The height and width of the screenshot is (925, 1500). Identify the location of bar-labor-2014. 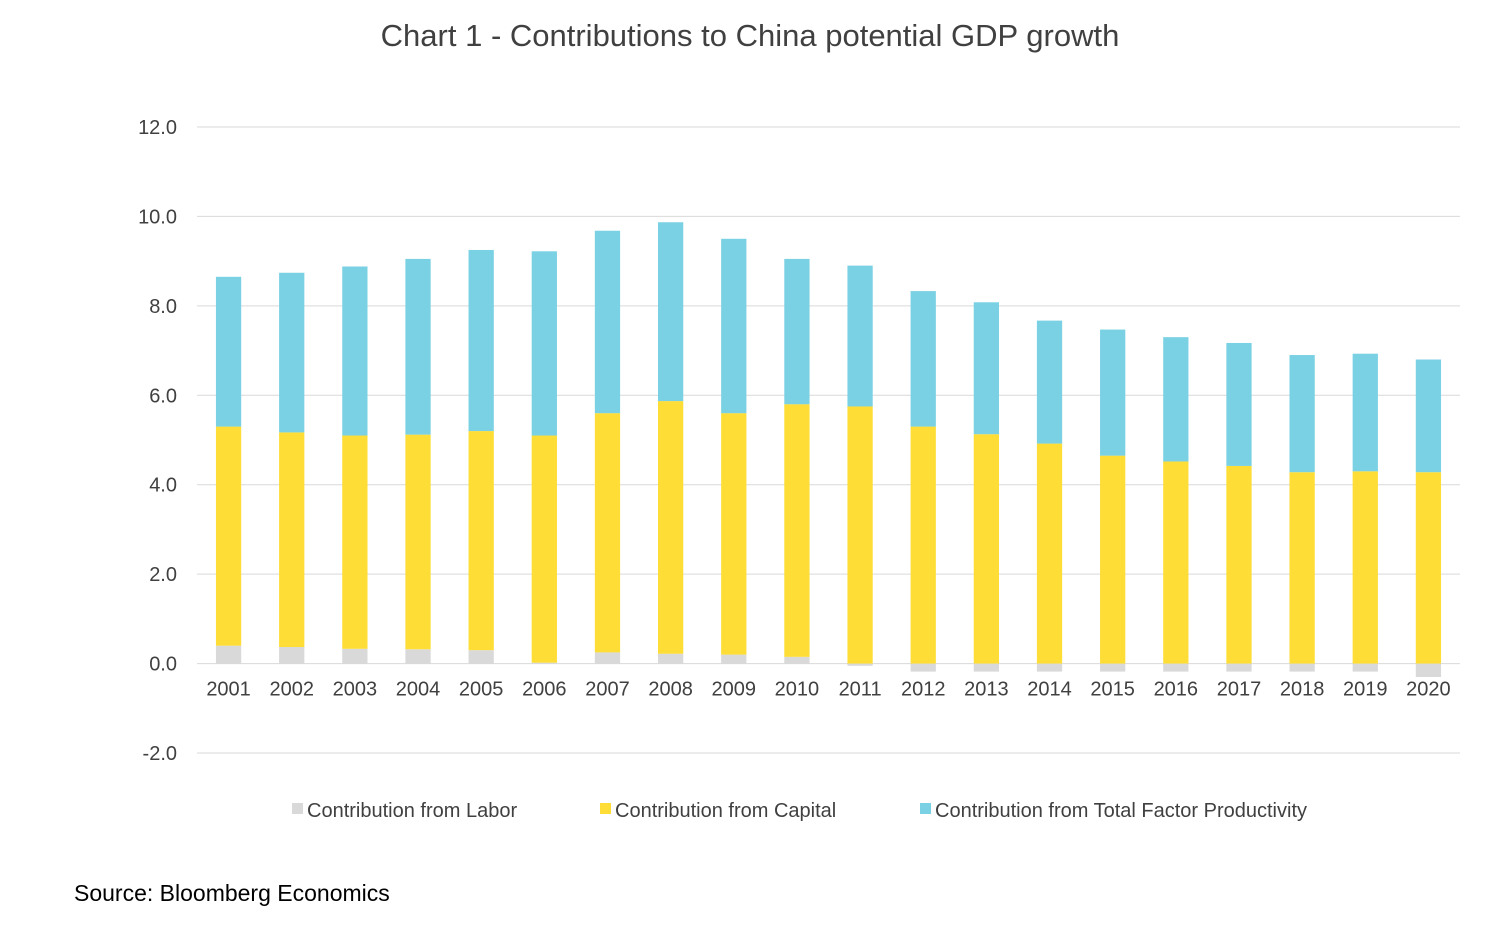
(1049, 667).